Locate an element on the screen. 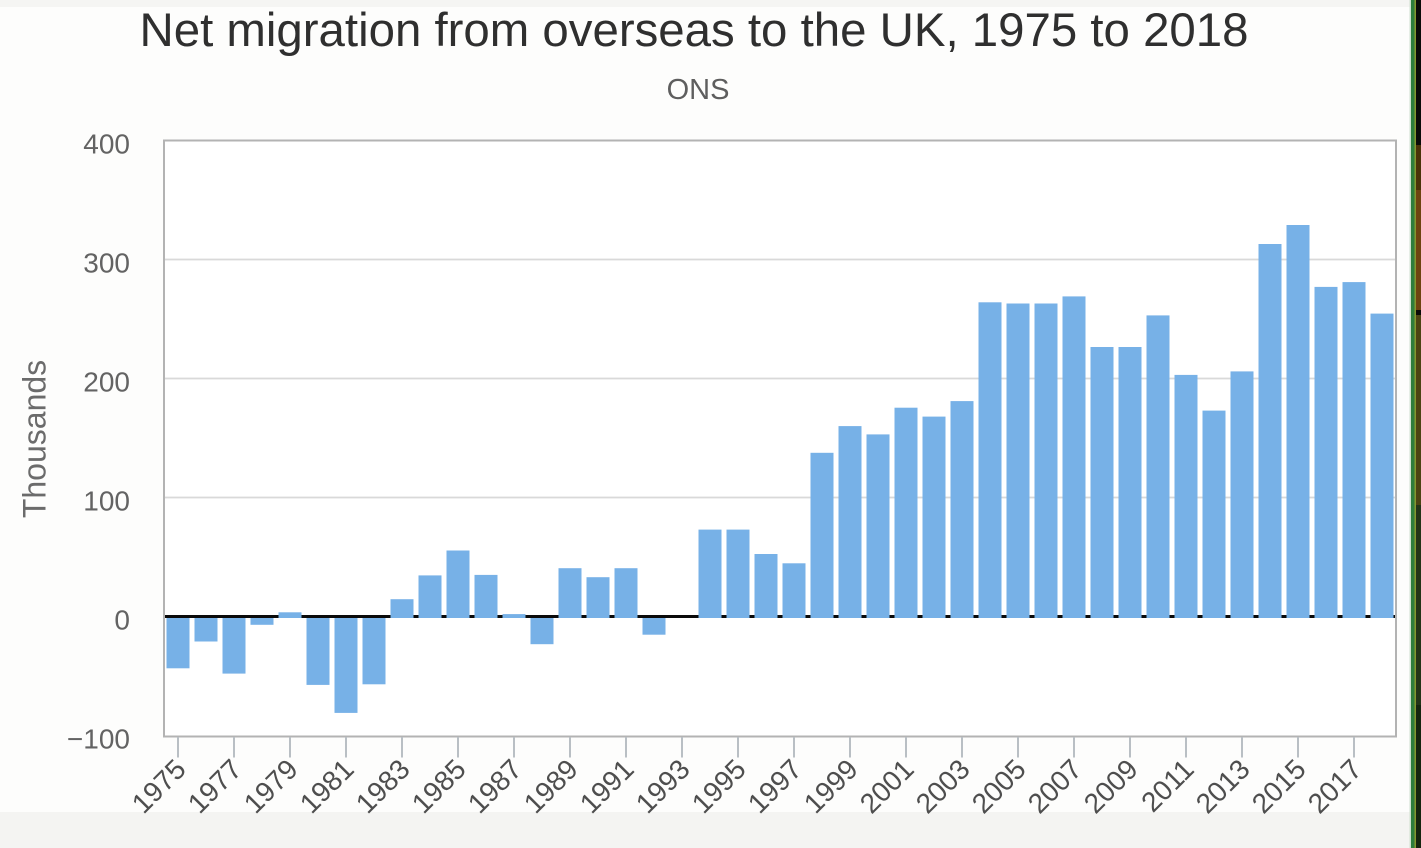 The image size is (1421, 848). svg-text: Thousands is located at coordinates (35, 439).